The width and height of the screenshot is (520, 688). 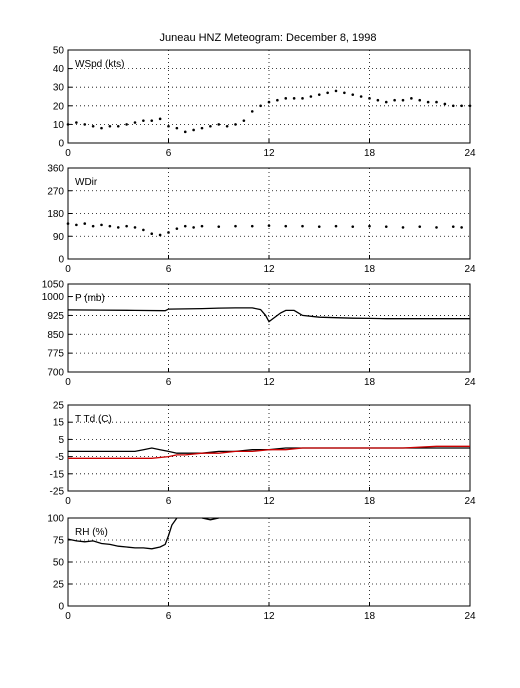 I want to click on y-tick-label: 10, so click(x=59, y=125).